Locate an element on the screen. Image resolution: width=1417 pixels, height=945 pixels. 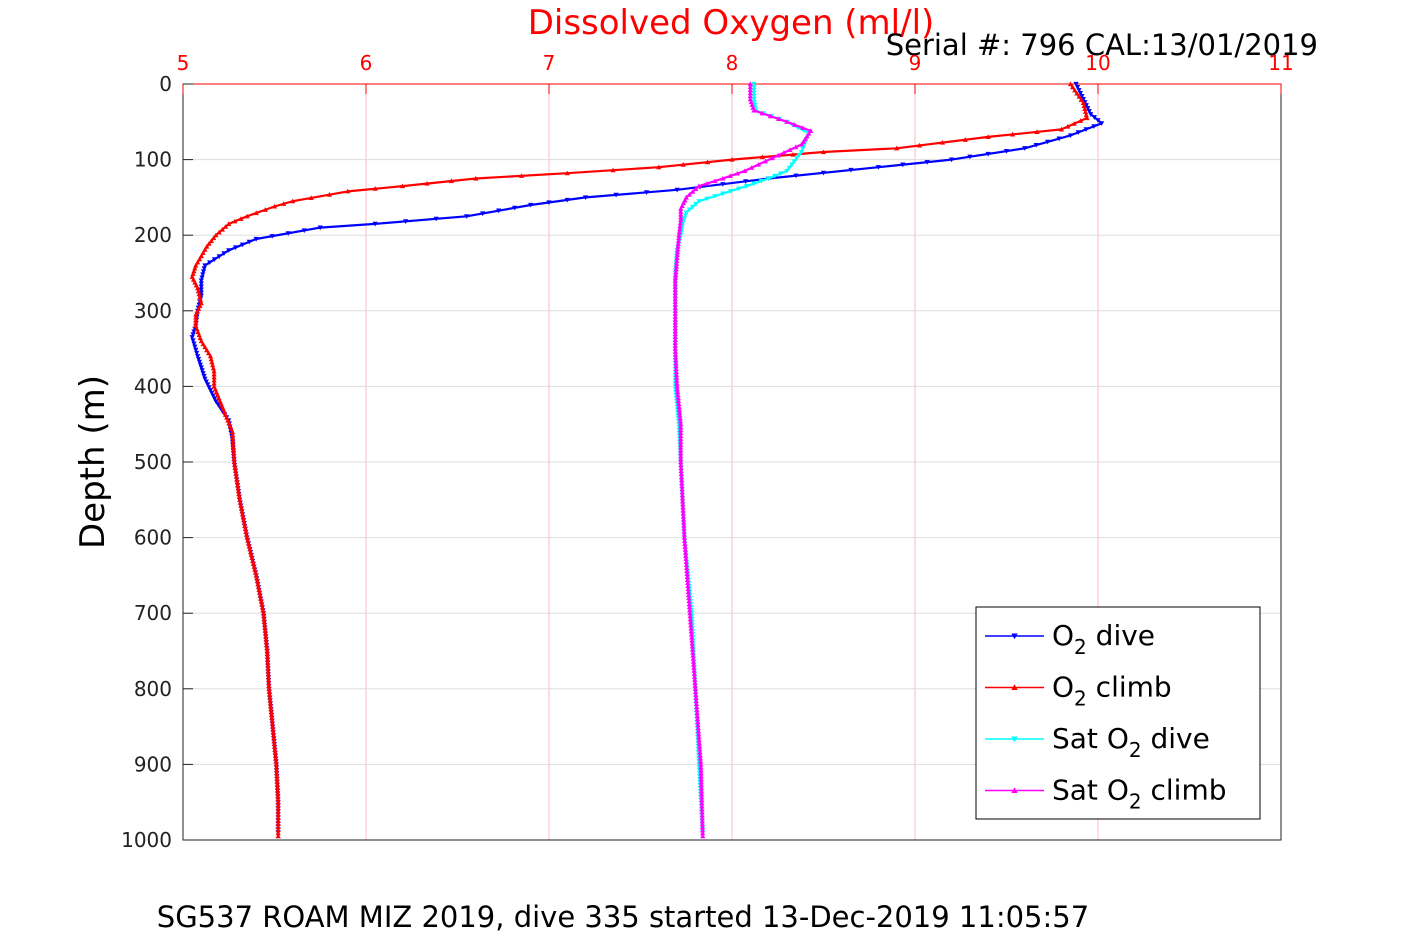
x-tick-label: 11 is located at coordinates (1280, 63).